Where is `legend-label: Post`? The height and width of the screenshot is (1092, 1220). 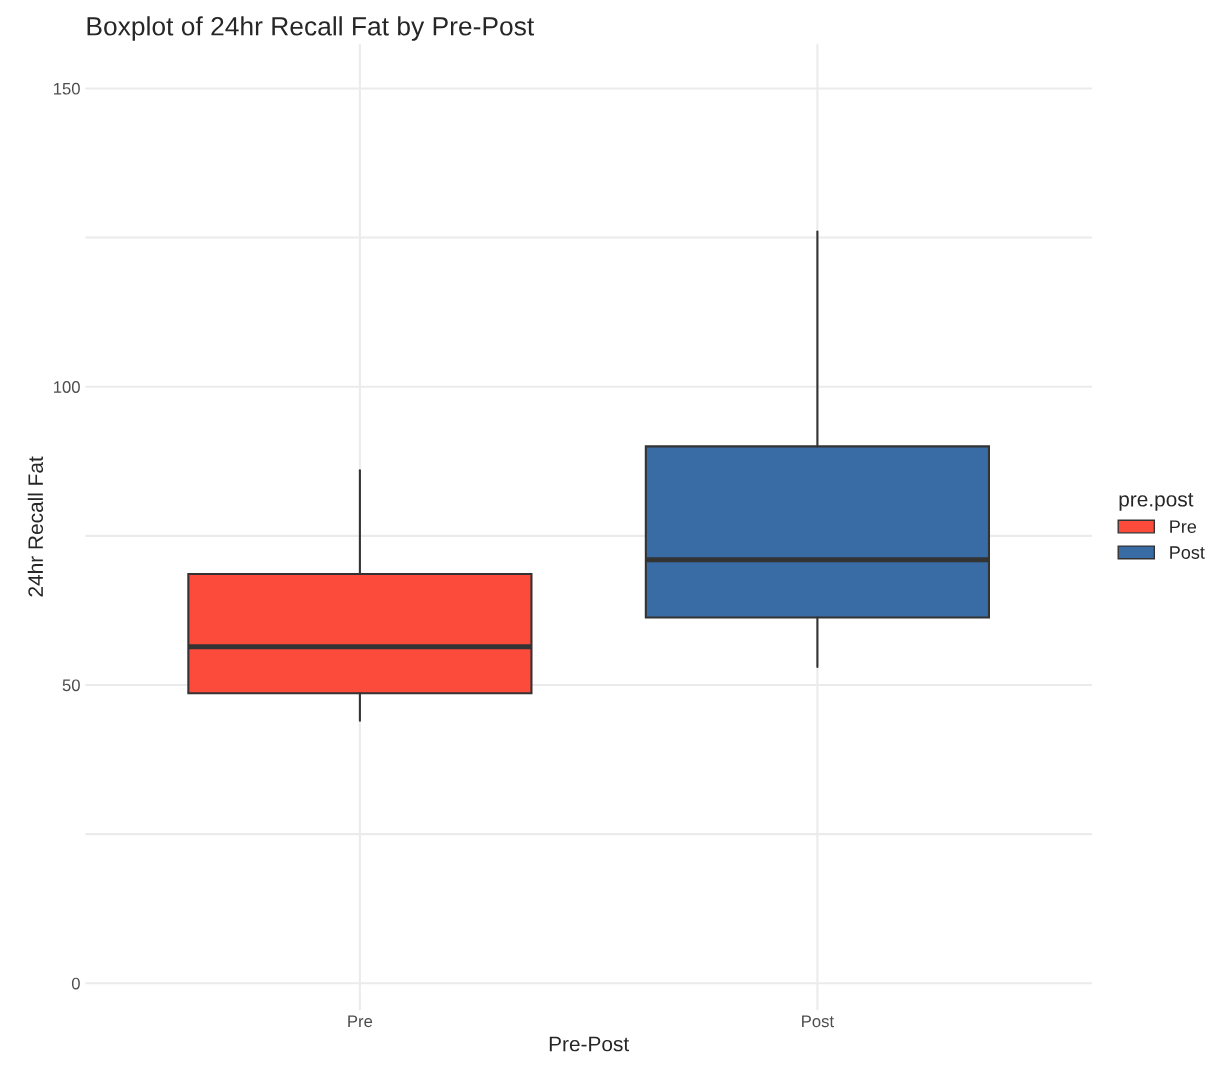
legend-label: Post is located at coordinates (1187, 552).